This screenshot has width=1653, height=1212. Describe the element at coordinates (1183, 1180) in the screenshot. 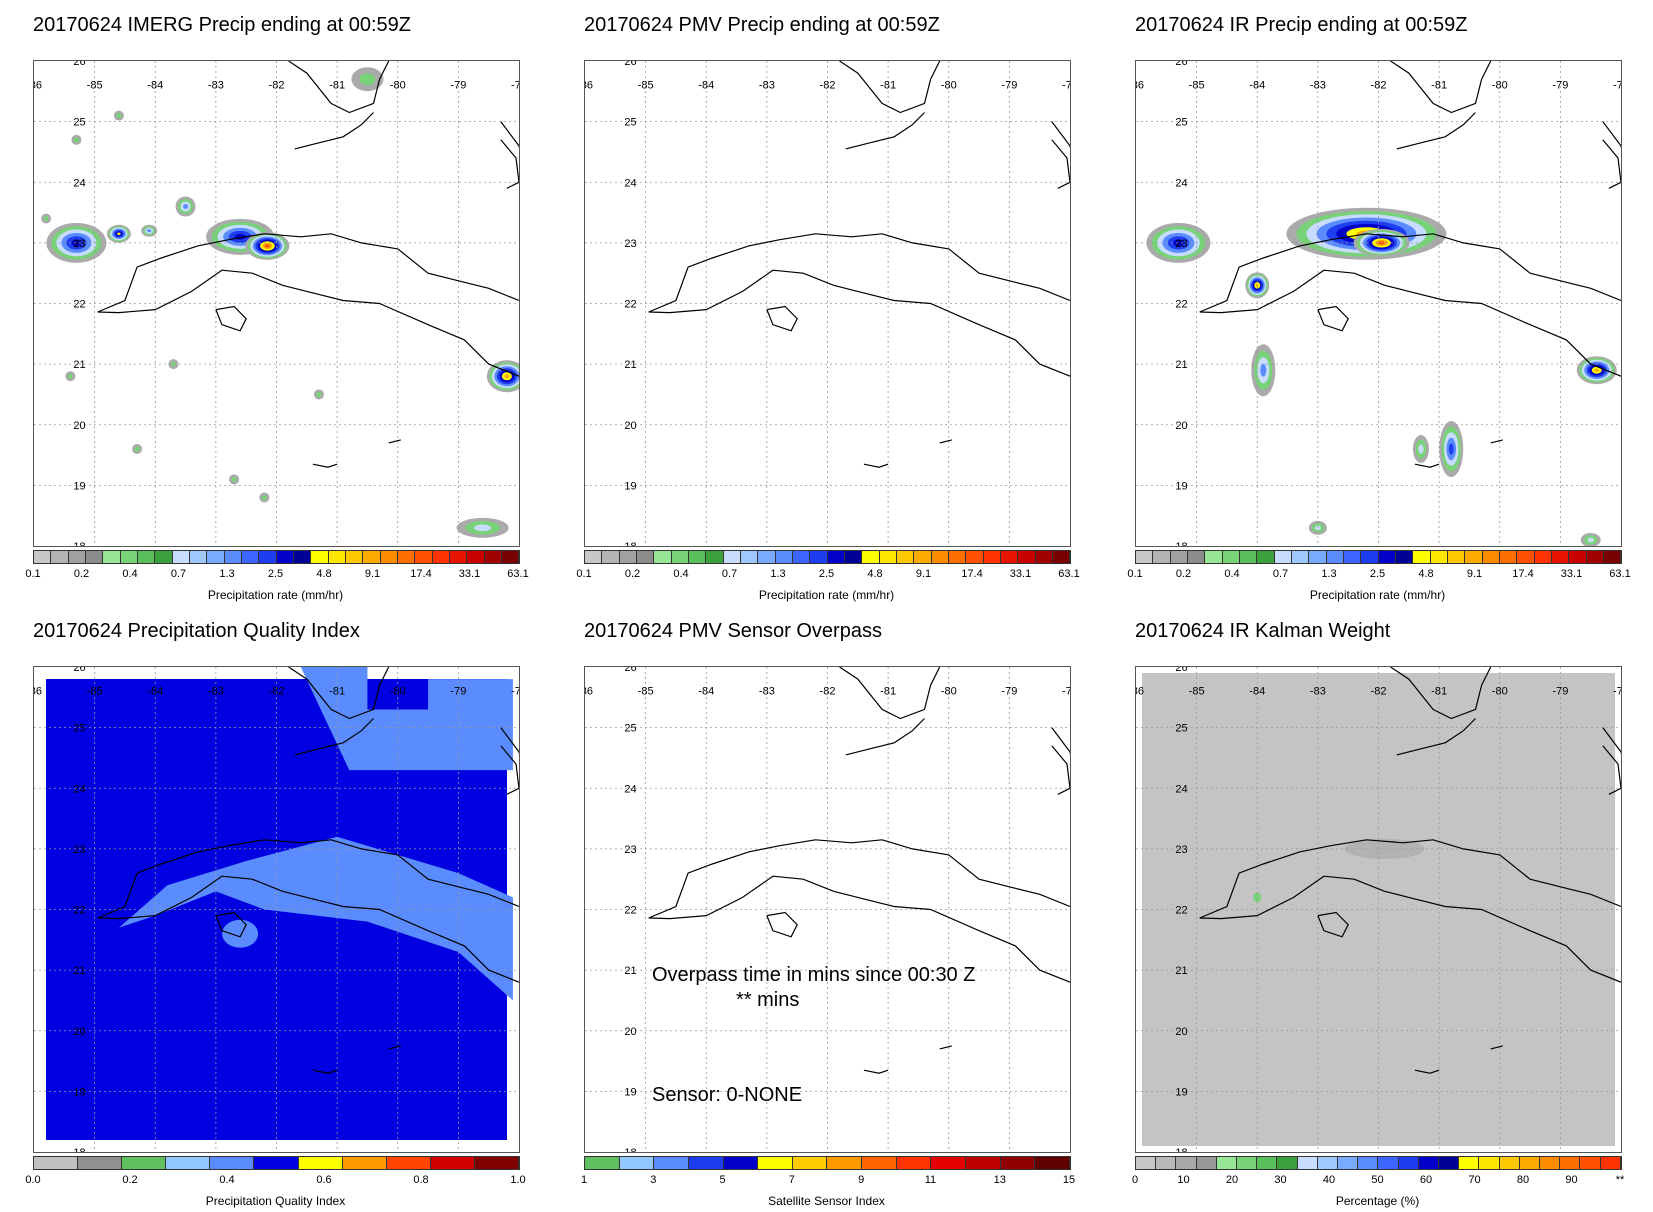

I see `colorbar-tick-label: 10` at that location.